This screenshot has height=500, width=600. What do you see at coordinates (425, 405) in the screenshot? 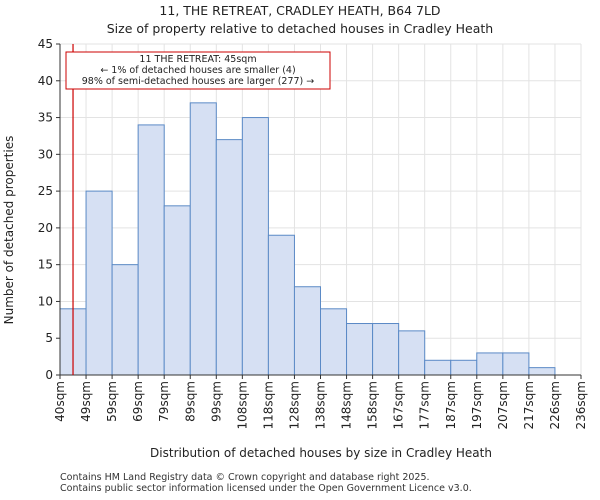
I see `x-tick-label: 177sqm` at bounding box center [425, 405].